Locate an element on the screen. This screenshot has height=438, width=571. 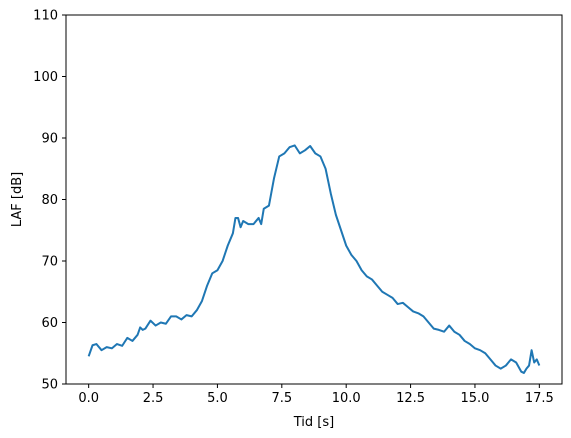
y-tick-label: 80 is located at coordinates (49, 200).